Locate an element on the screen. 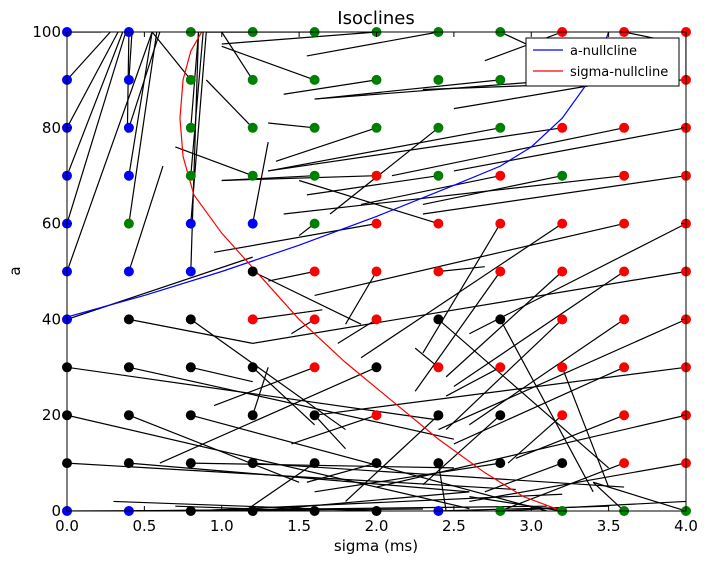 This screenshot has width=708, height=564. y-tick-label: 100 is located at coordinates (46, 32).